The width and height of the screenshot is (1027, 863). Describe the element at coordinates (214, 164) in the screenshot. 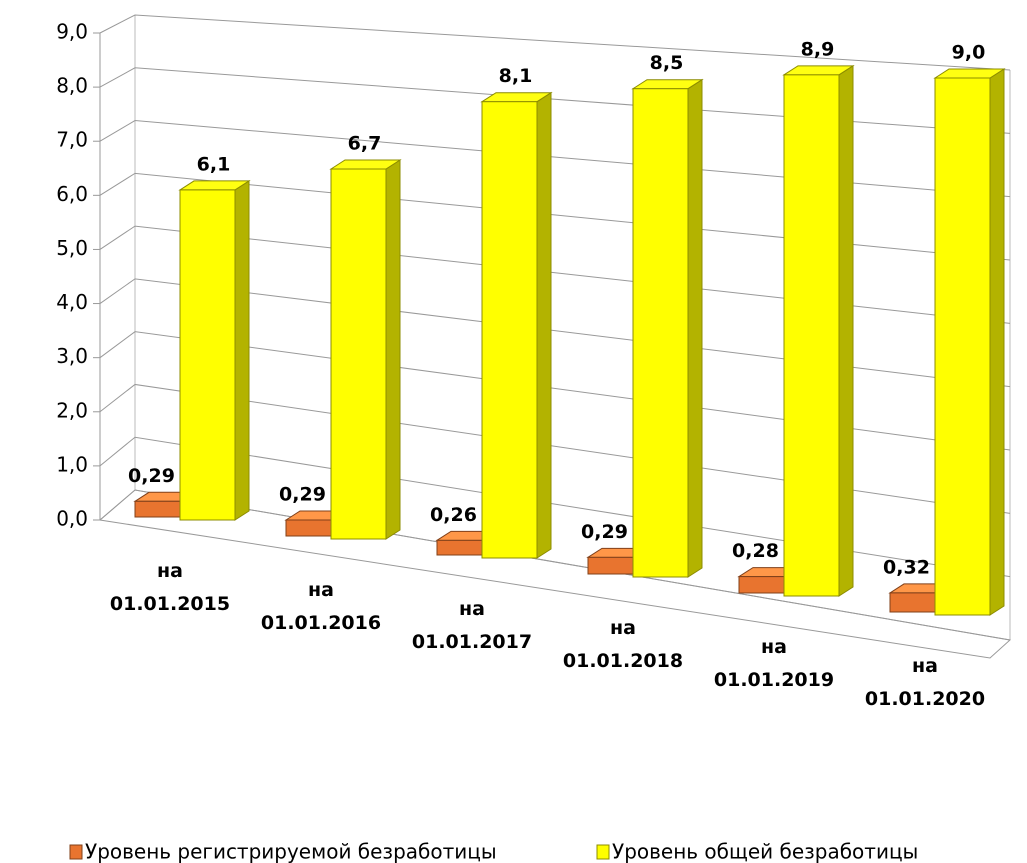

I see `value-label: 6,1` at that location.